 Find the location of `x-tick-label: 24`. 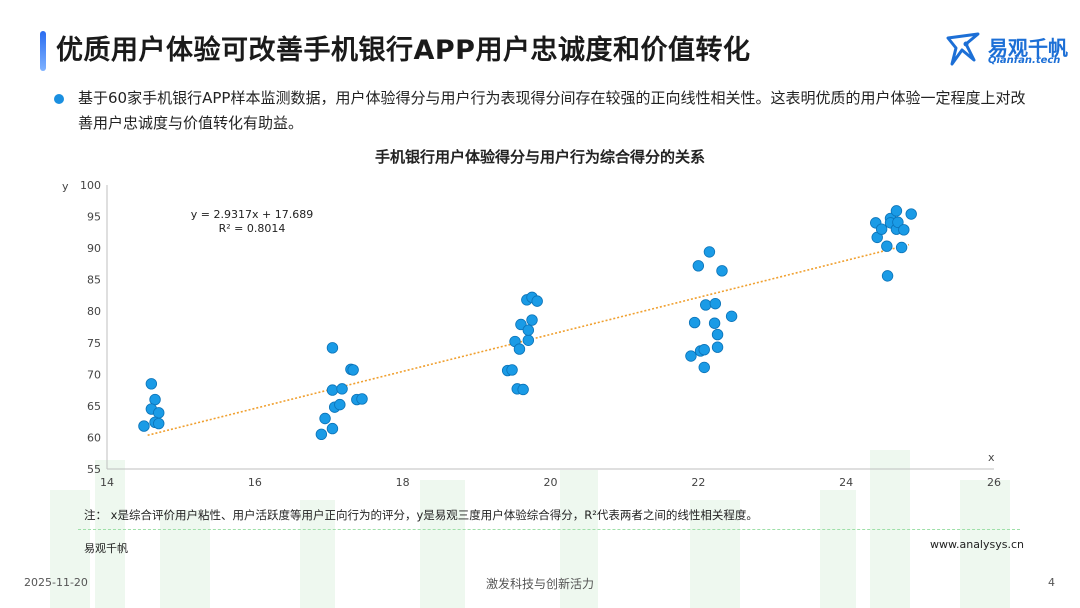

x-tick-label: 24 is located at coordinates (846, 482).